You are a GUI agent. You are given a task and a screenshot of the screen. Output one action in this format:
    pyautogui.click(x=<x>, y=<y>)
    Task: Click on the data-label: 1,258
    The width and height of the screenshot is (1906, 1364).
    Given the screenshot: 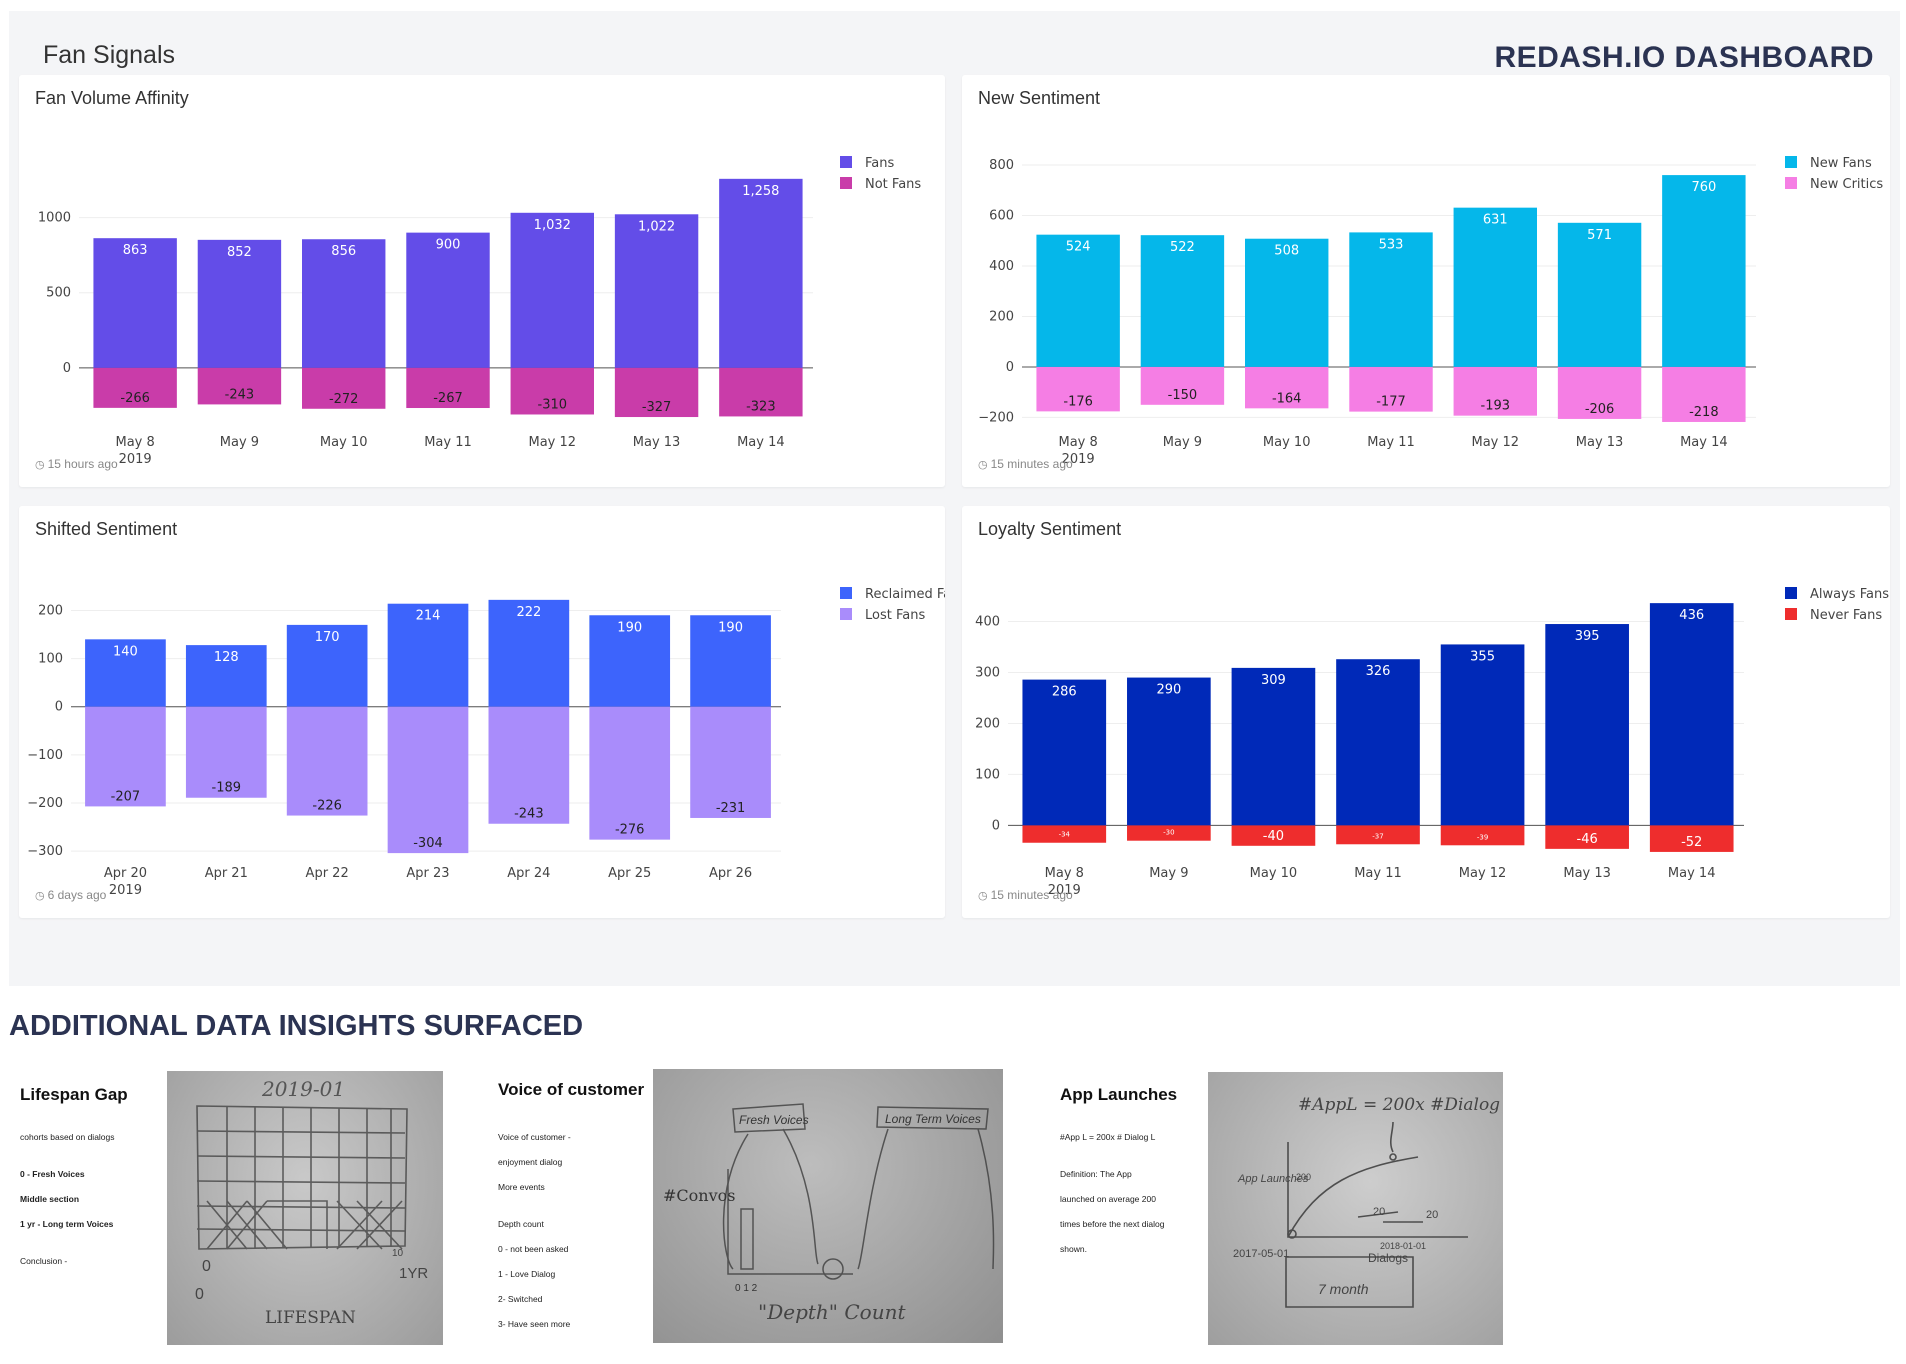 What is the action you would take?
    pyautogui.click(x=760, y=191)
    